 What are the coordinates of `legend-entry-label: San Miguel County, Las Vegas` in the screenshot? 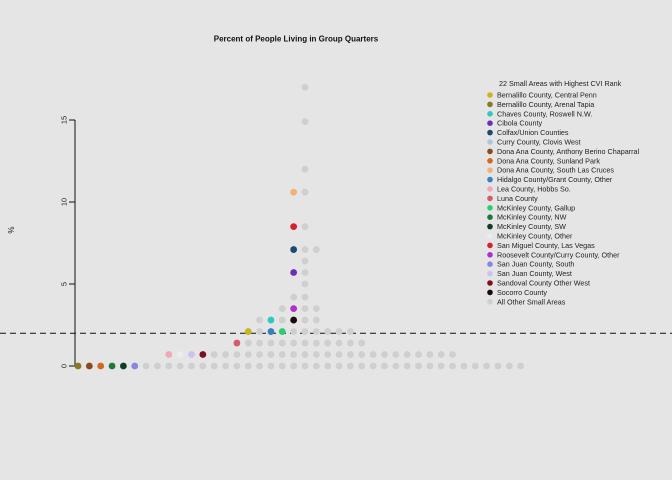 It's located at (546, 245).